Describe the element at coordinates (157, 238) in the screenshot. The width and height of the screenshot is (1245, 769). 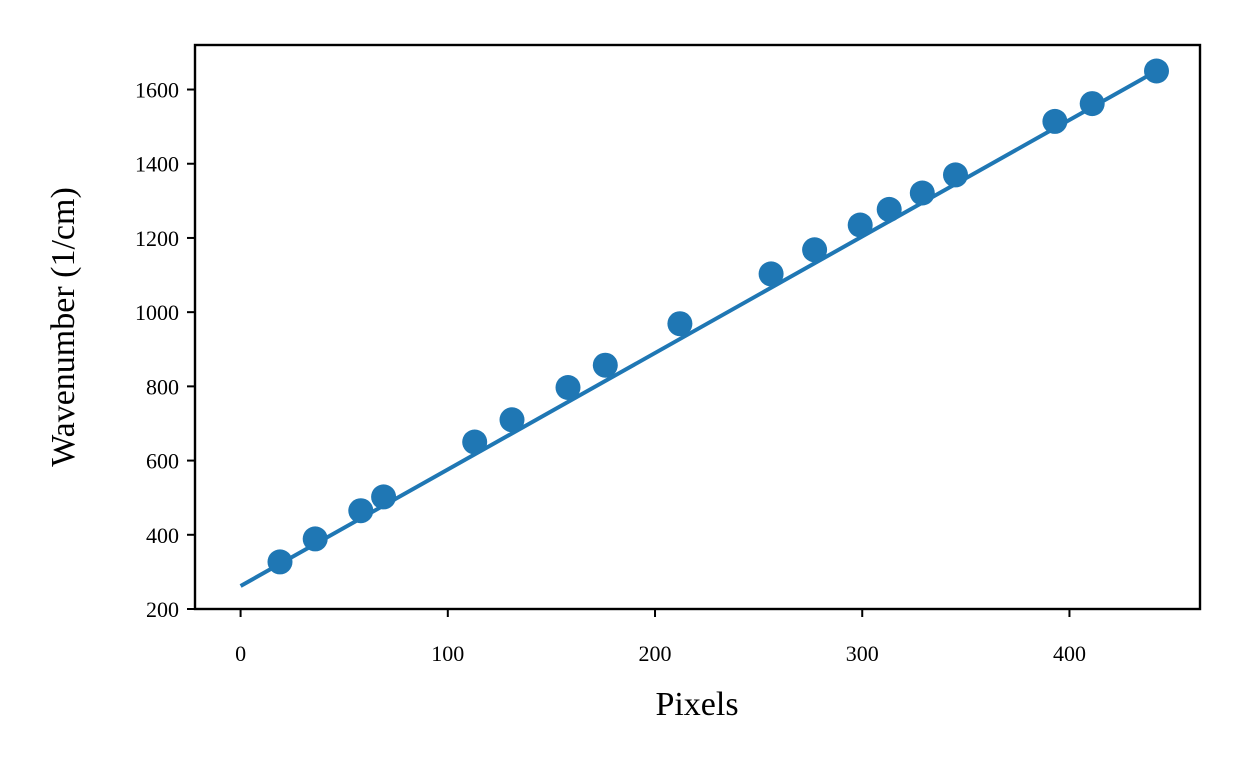
I see `y-tick-label: 1200` at that location.